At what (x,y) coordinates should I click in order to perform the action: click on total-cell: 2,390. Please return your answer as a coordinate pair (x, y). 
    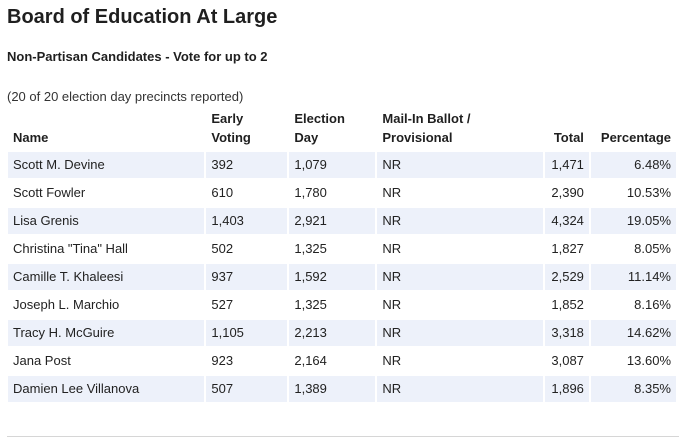
    Looking at the image, I should click on (567, 193).